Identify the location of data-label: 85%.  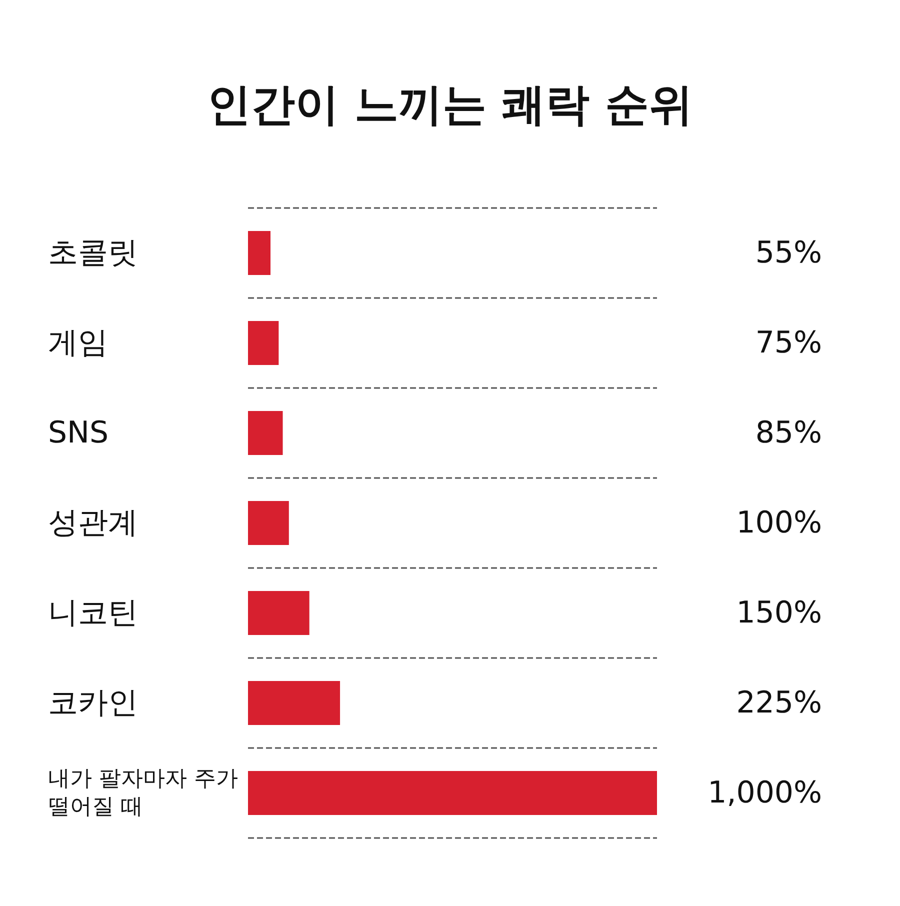
(788, 433).